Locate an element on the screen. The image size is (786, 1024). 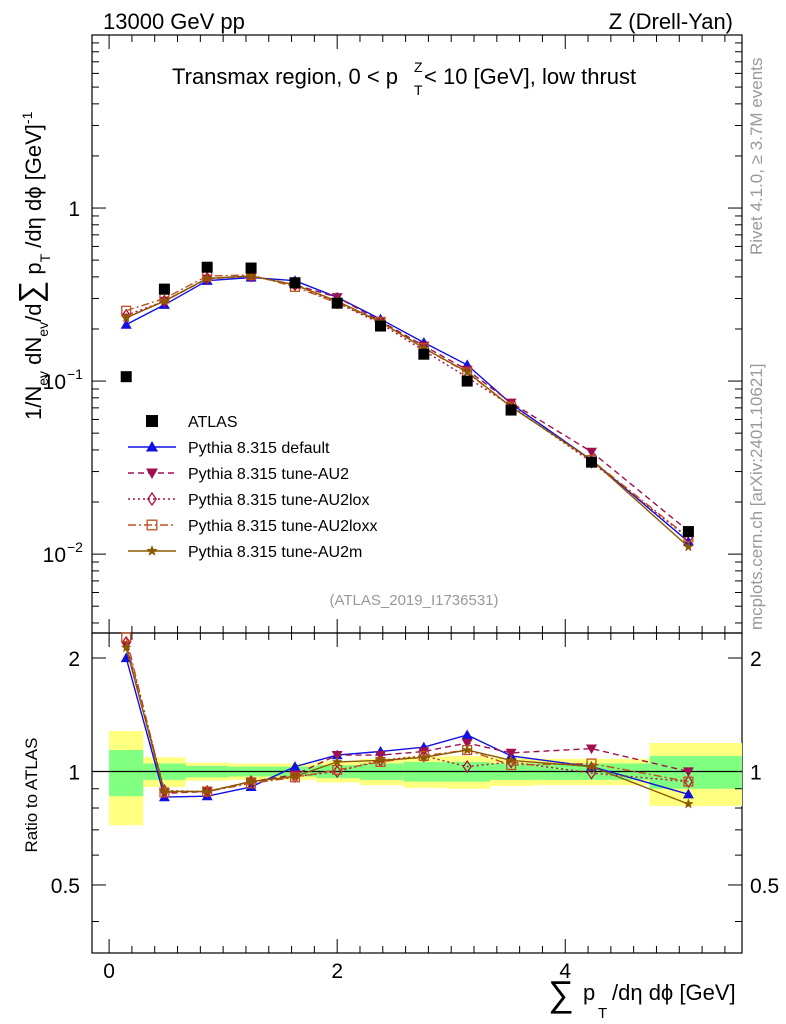
legend-label: Pythia 8.315 tune-AU2lox is located at coordinates (278, 500).